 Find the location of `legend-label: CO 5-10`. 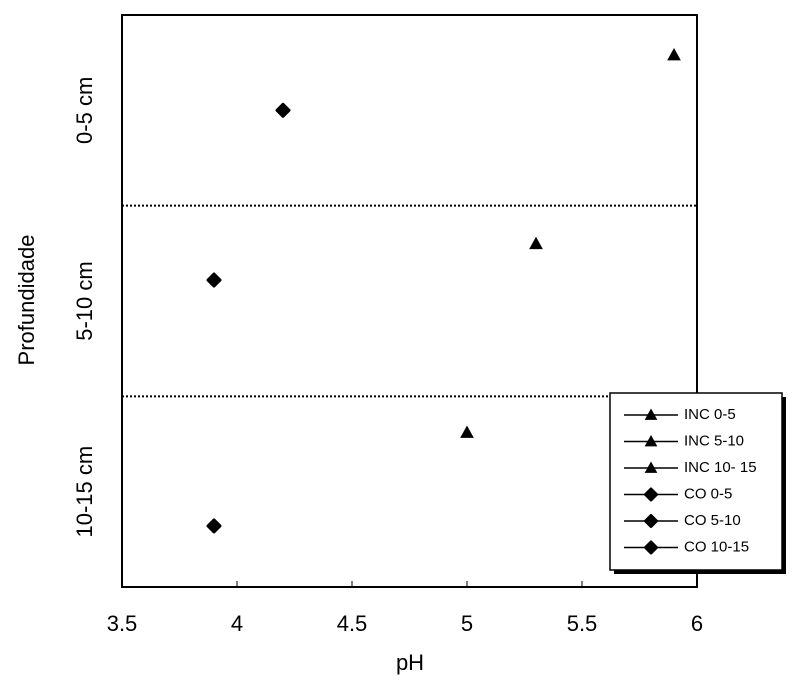

legend-label: CO 5-10 is located at coordinates (712, 520).